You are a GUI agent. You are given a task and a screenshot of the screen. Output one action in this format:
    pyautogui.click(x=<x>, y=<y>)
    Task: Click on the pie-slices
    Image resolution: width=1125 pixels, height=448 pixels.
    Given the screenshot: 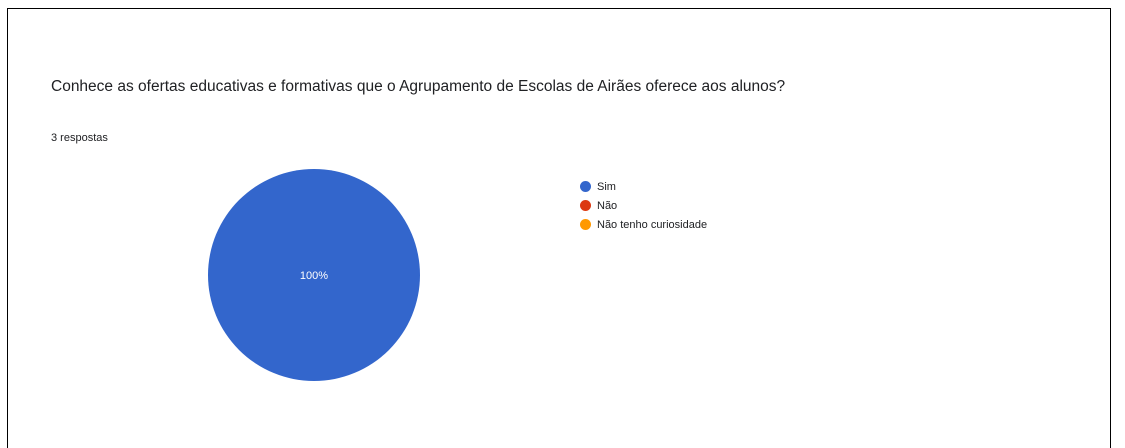 What is the action you would take?
    pyautogui.click(x=314, y=275)
    